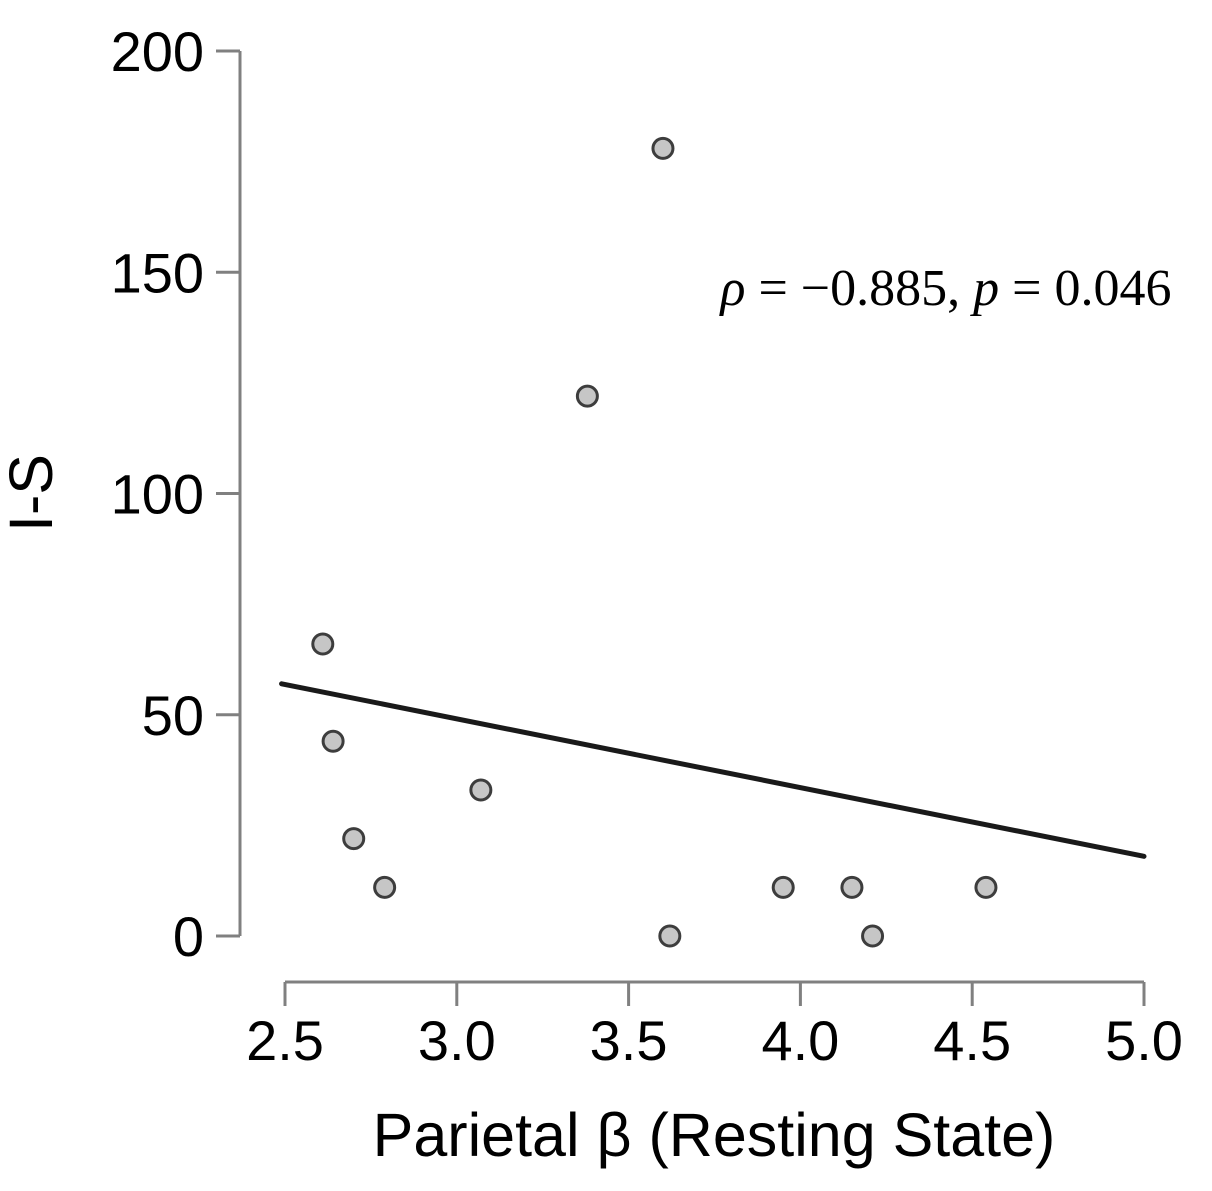 This screenshot has width=1212, height=1191. I want to click on x-tick-label: 2.5, so click(285, 1040).